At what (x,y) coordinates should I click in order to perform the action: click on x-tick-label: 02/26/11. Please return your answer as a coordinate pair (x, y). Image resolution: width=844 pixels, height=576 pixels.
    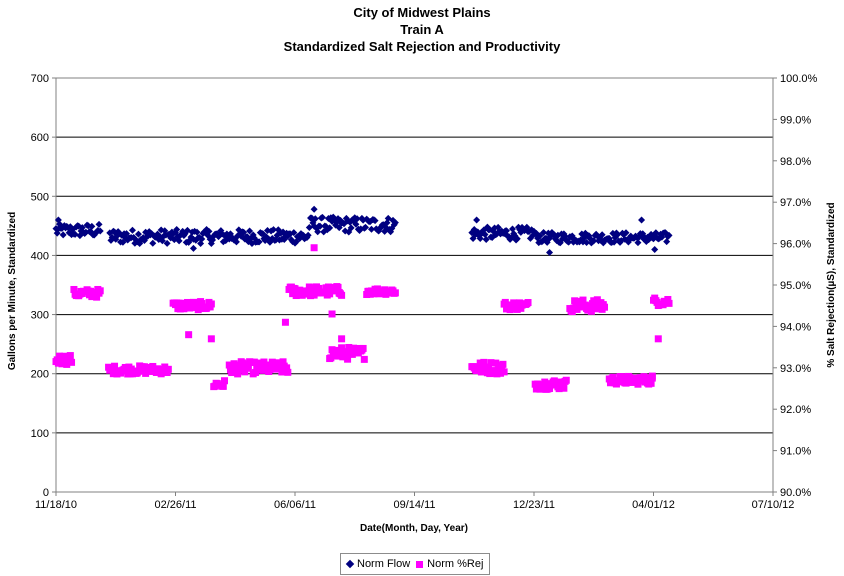
    Looking at the image, I should click on (175, 505).